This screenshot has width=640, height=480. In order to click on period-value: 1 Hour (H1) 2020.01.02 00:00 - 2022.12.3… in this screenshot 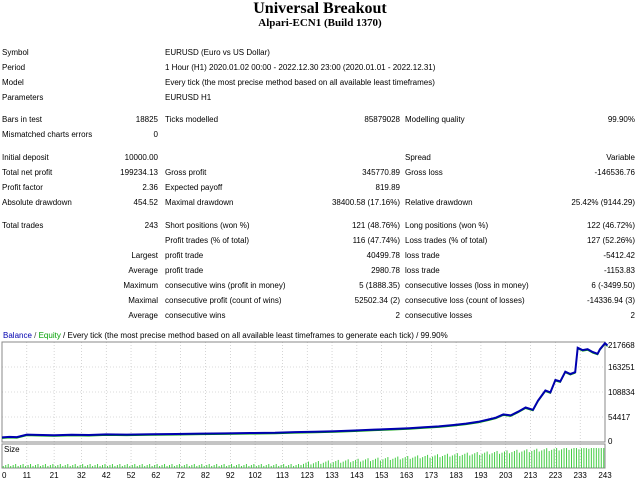, I will do `click(300, 67)`.